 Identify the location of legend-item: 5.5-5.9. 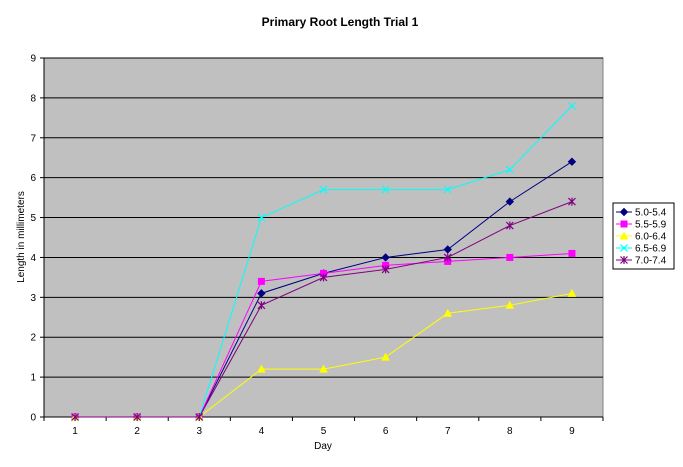
(641, 225).